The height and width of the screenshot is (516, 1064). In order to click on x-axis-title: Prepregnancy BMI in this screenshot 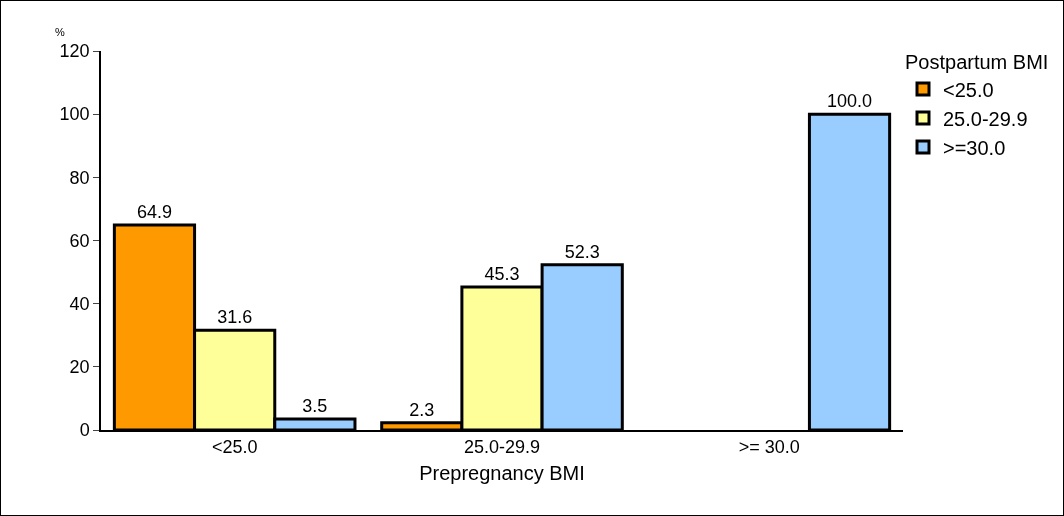, I will do `click(502, 473)`.